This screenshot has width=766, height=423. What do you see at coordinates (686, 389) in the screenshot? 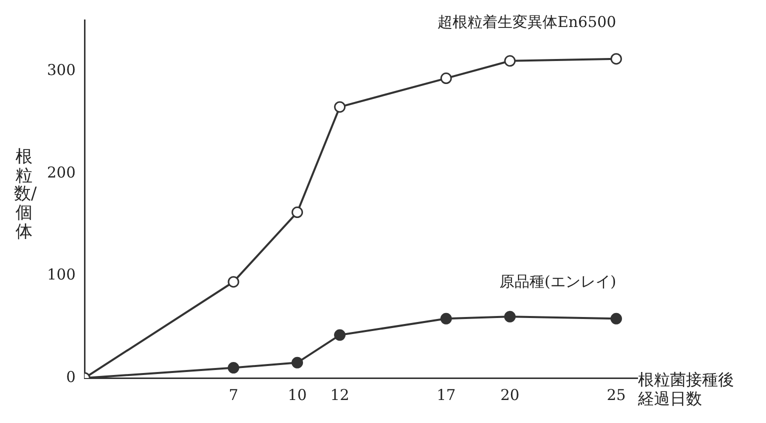
I see `x-axis-title: 根粒菌接種後経過日数` at bounding box center [686, 389].